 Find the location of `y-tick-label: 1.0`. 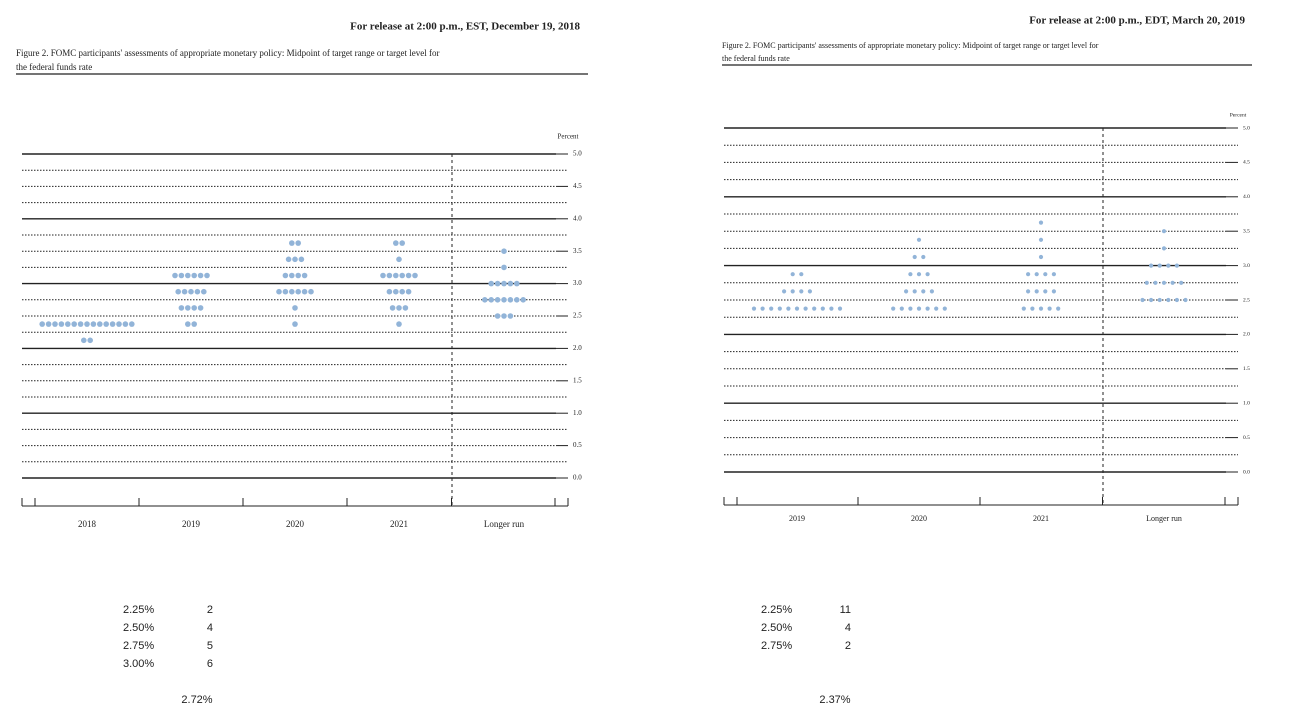

y-tick-label: 1.0 is located at coordinates (577, 413).